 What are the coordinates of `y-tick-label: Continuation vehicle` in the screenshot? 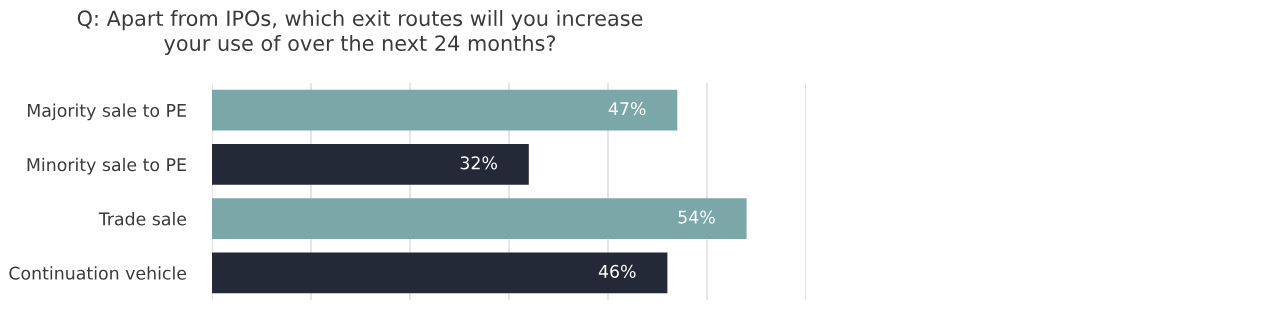 It's located at (98, 273).